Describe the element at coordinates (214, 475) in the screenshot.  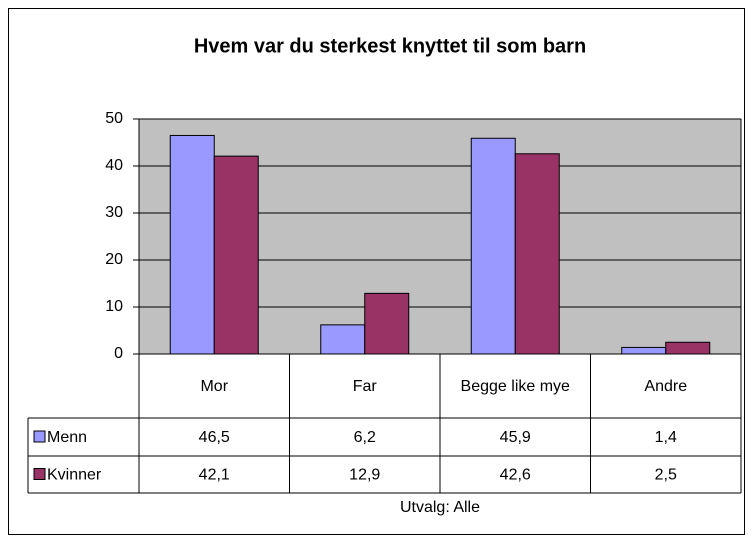
I see `data-label: 42,1` at that location.